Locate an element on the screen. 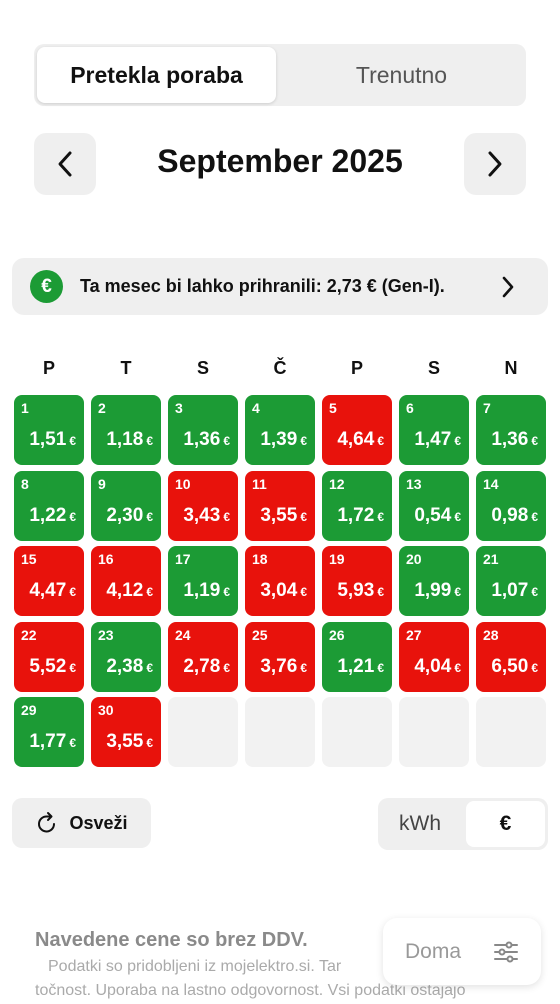  day-number: 23 is located at coordinates (106, 634).